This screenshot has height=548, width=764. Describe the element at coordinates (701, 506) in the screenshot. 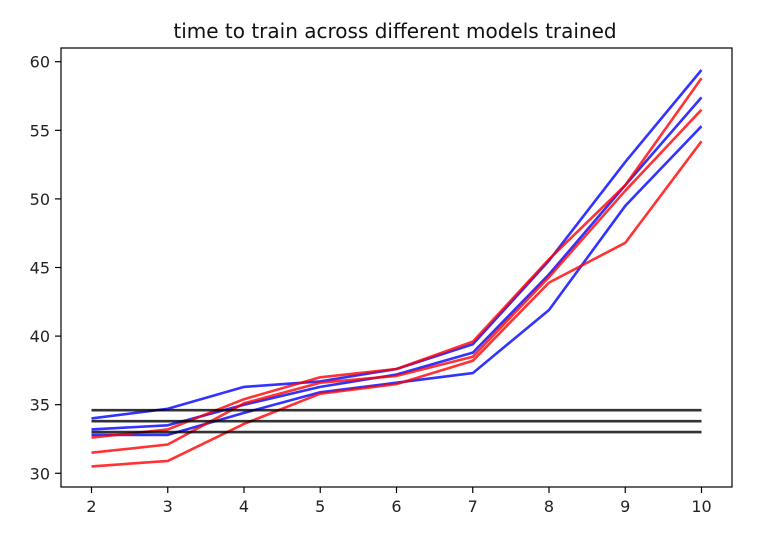

I see `x-tick-label: 10` at that location.